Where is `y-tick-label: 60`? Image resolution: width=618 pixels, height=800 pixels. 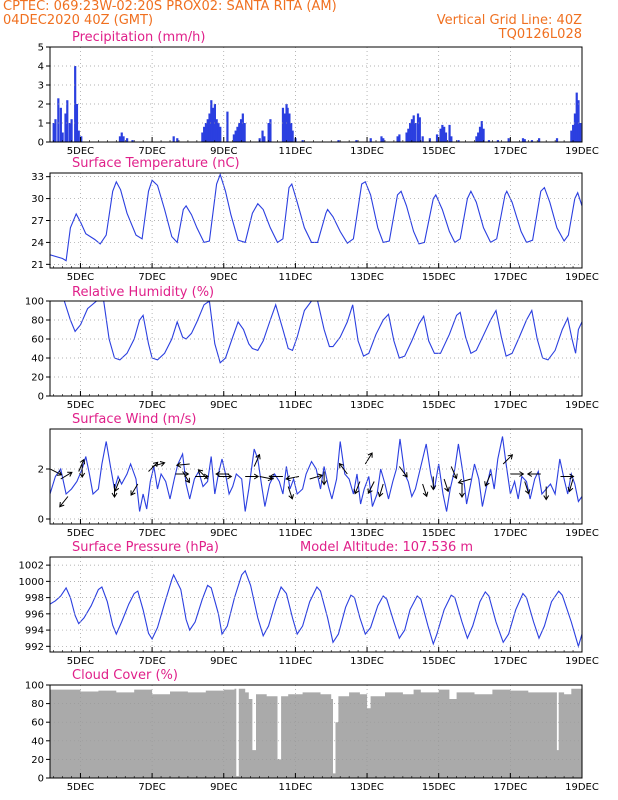 y-tick-label: 60 is located at coordinates (37, 340).